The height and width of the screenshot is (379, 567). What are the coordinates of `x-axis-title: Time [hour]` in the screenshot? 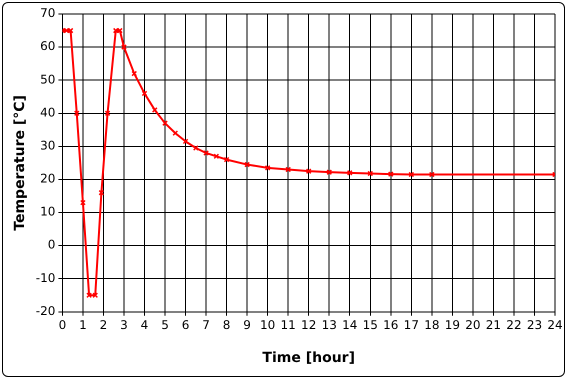 It's located at (308, 358).